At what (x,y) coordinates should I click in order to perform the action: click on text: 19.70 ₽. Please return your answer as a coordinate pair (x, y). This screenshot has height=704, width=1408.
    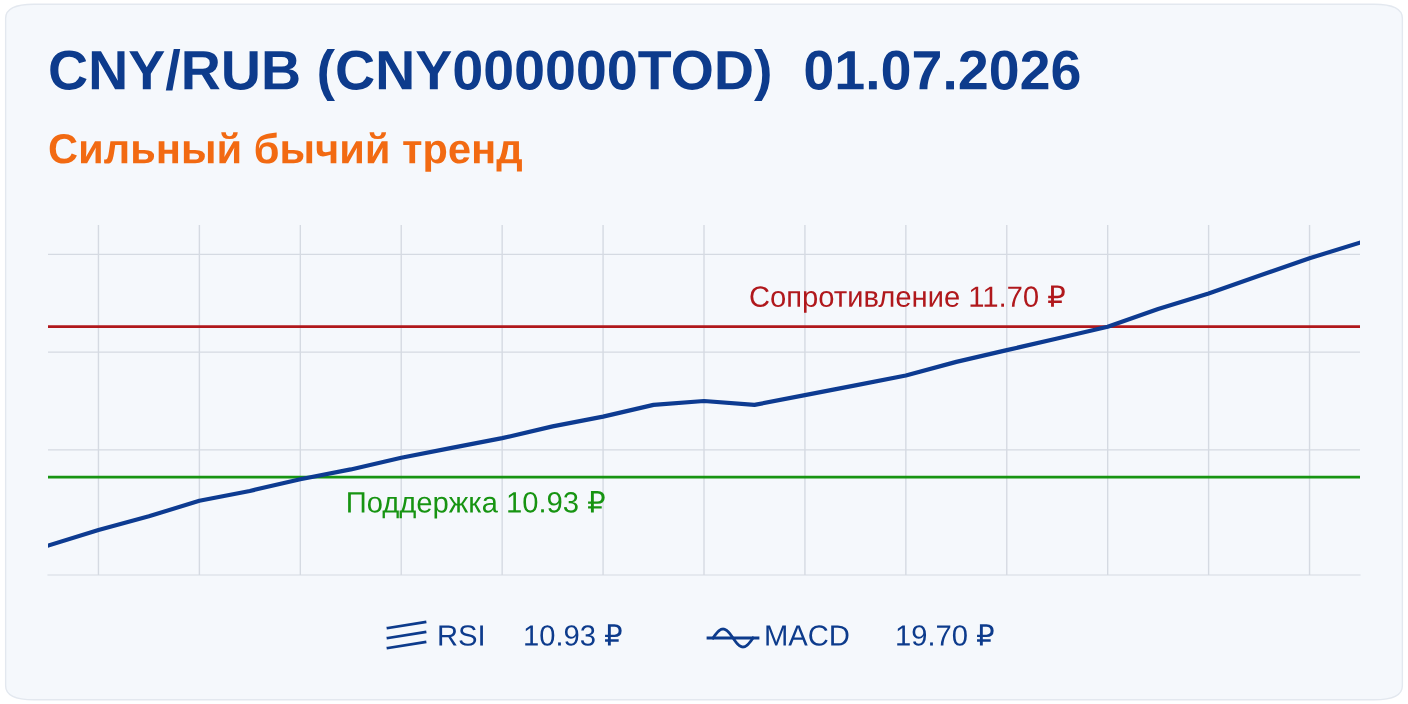
    Looking at the image, I should click on (945, 635).